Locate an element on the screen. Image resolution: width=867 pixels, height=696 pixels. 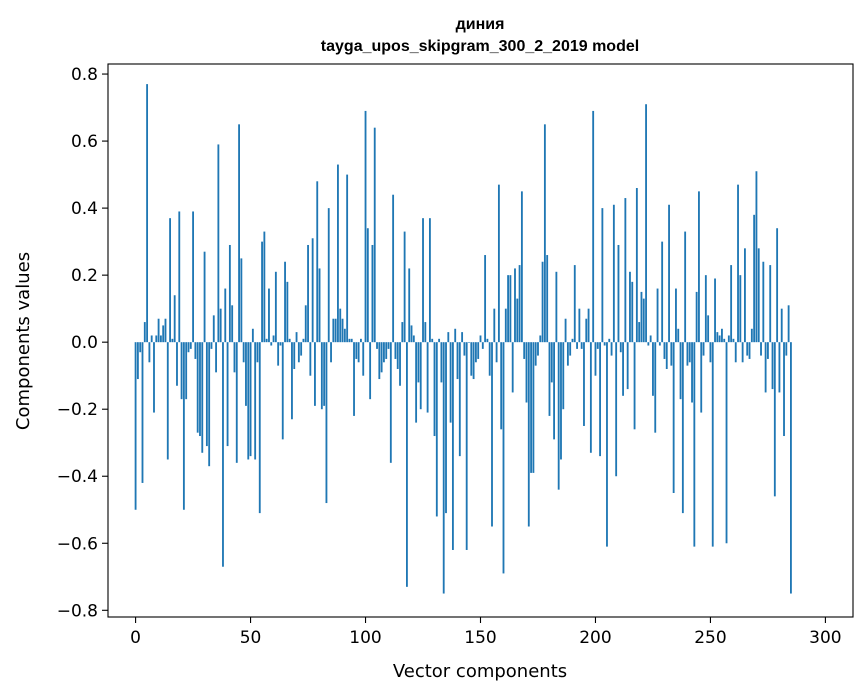
y-tick-label: −0.6 is located at coordinates (77, 544).